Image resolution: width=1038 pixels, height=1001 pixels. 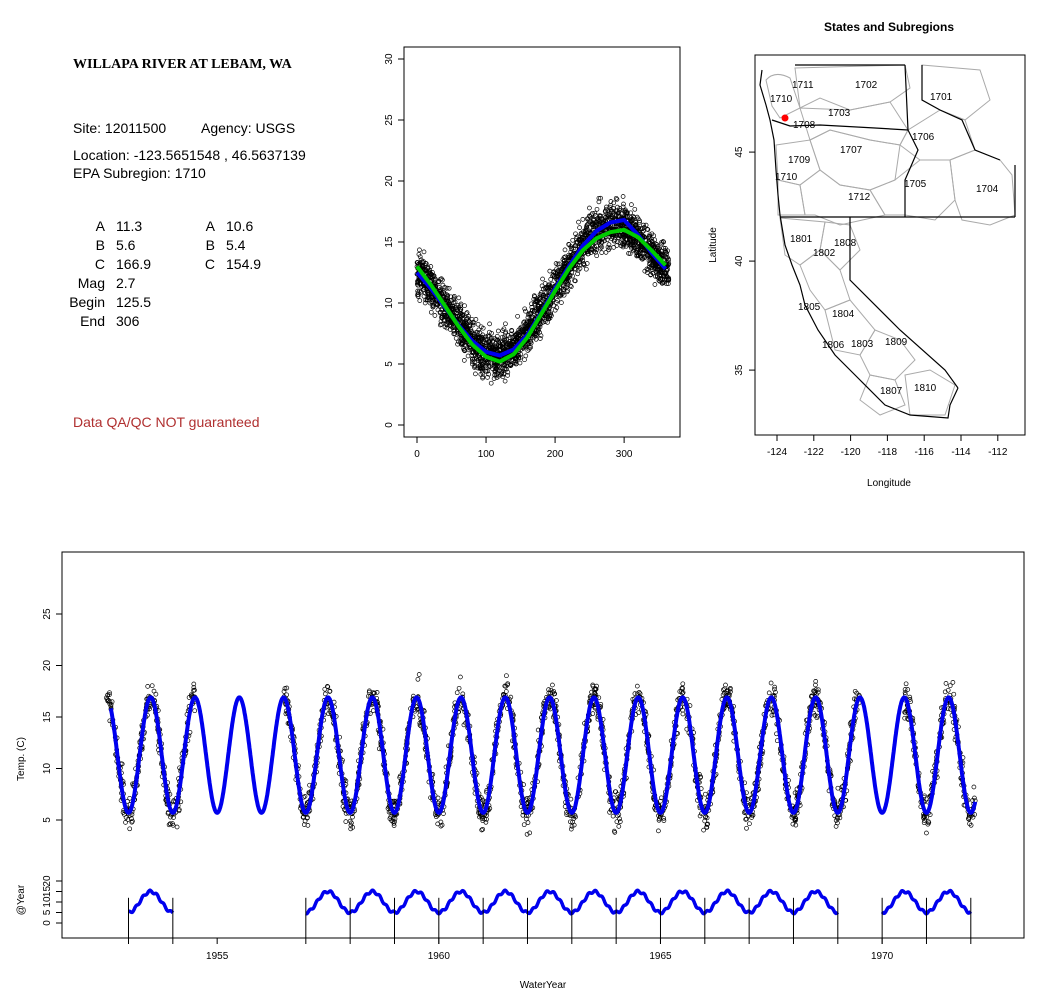 What do you see at coordinates (891, 391) in the screenshot?
I see `subregion-label: 1807` at bounding box center [891, 391].